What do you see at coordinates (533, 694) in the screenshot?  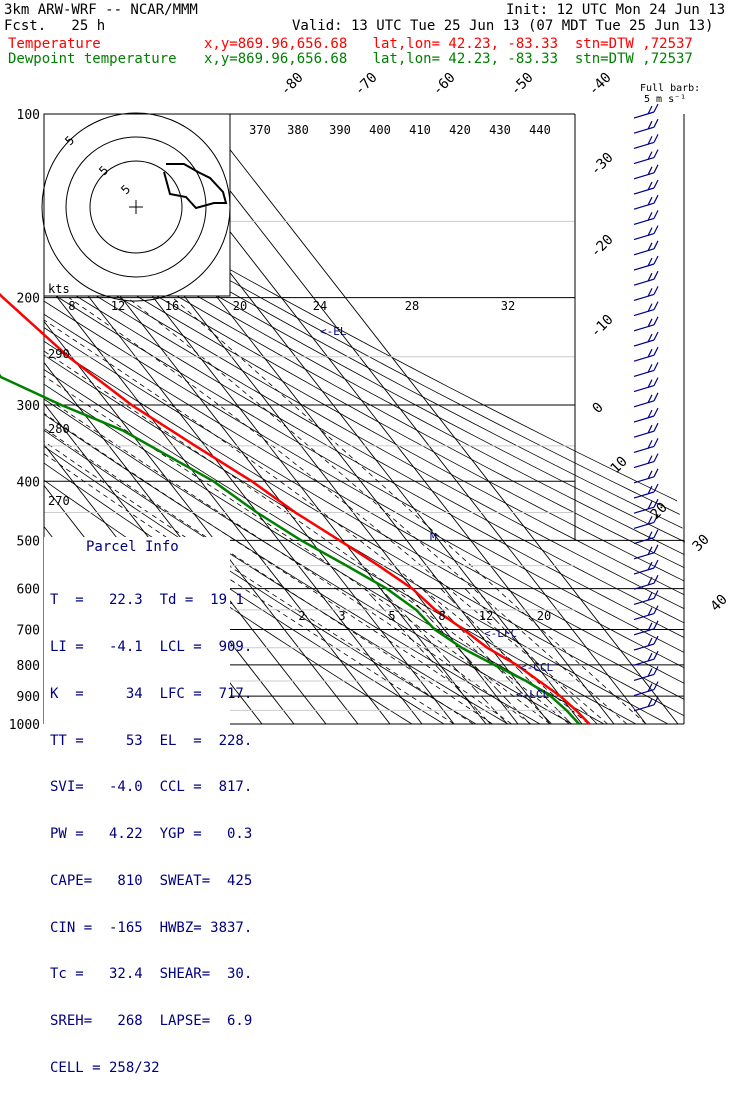 I see `lcl-marker: <-LCL` at bounding box center [533, 694].